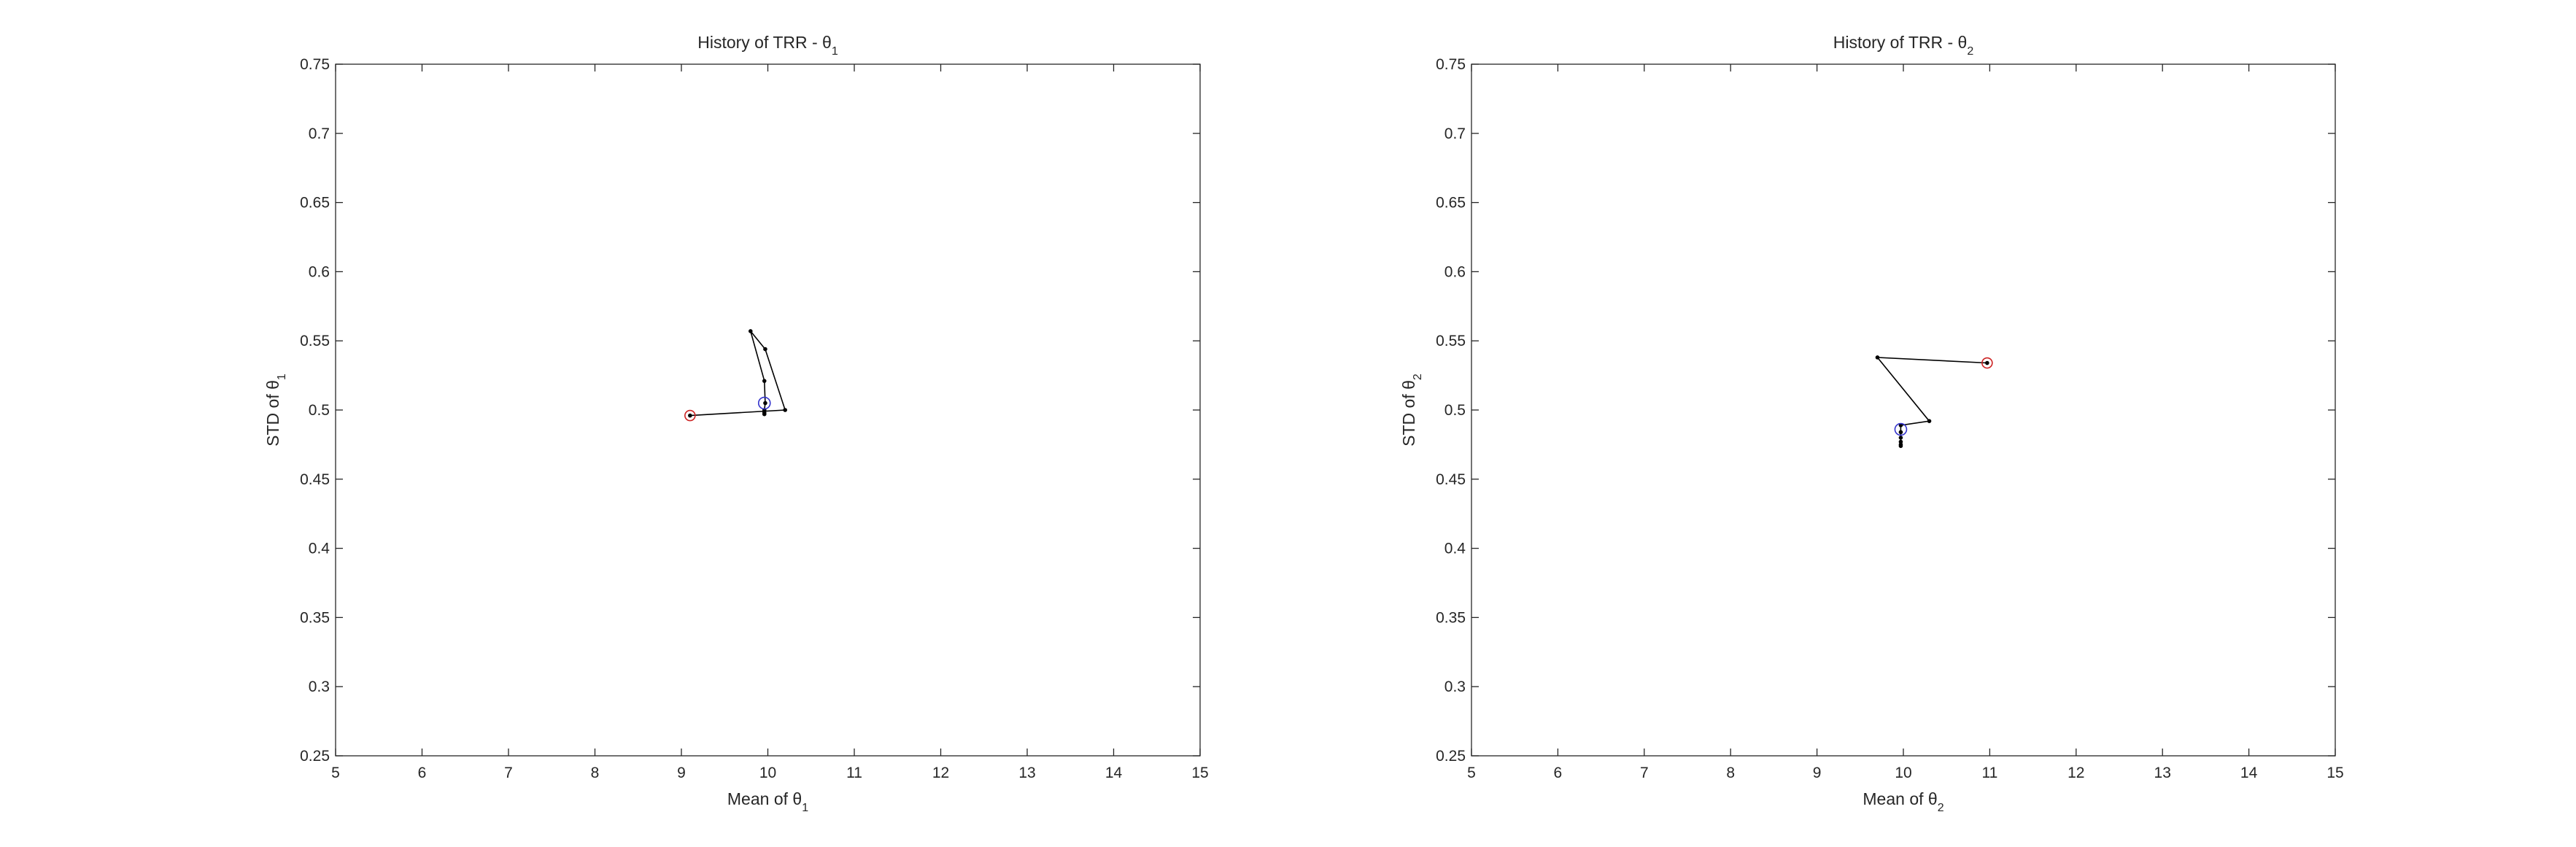 This screenshot has height=847, width=2576. What do you see at coordinates (275, 410) in the screenshot?
I see `y-axis-label: STD of θ1` at bounding box center [275, 410].